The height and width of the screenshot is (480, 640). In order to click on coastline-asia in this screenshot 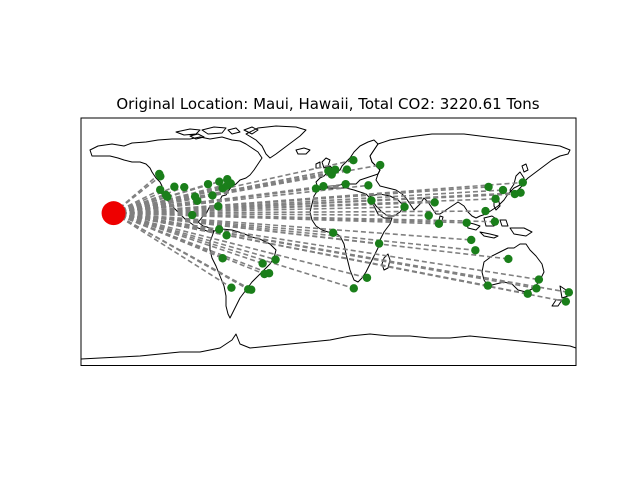, I will do `click(470, 176)`.